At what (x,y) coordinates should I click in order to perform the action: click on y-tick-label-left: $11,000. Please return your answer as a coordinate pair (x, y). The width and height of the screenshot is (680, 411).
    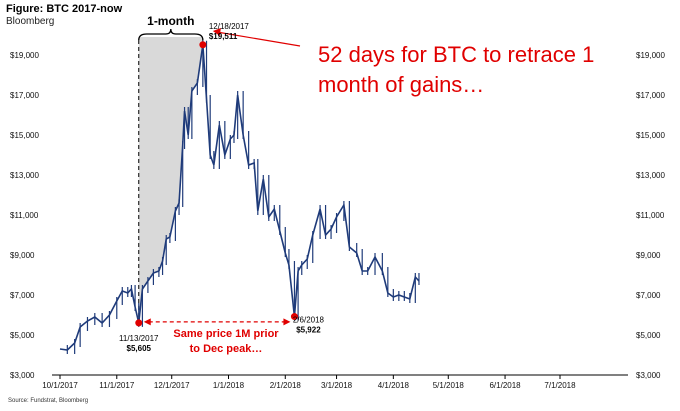
    Looking at the image, I should click on (24, 215).